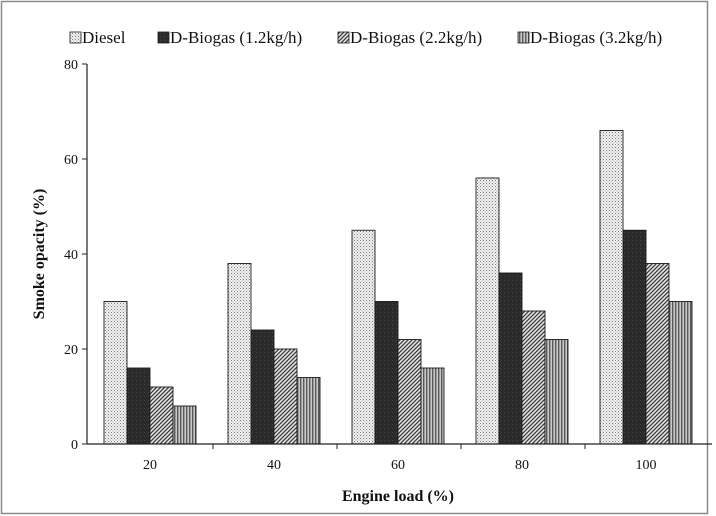 The height and width of the screenshot is (516, 716). I want to click on bar-d-biogas-1-2kg-h--60, so click(386, 373).